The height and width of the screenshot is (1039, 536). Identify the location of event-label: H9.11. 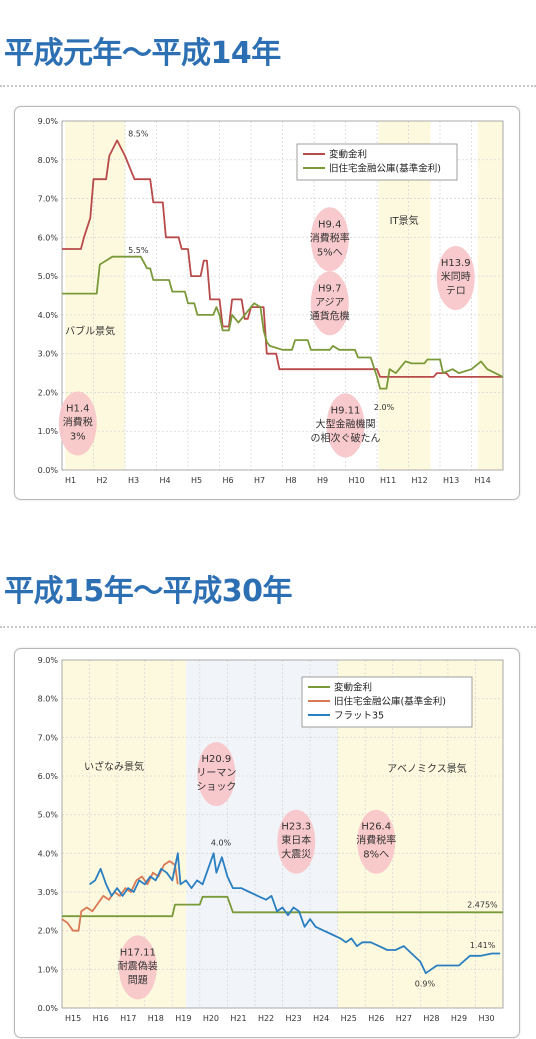
(346, 410).